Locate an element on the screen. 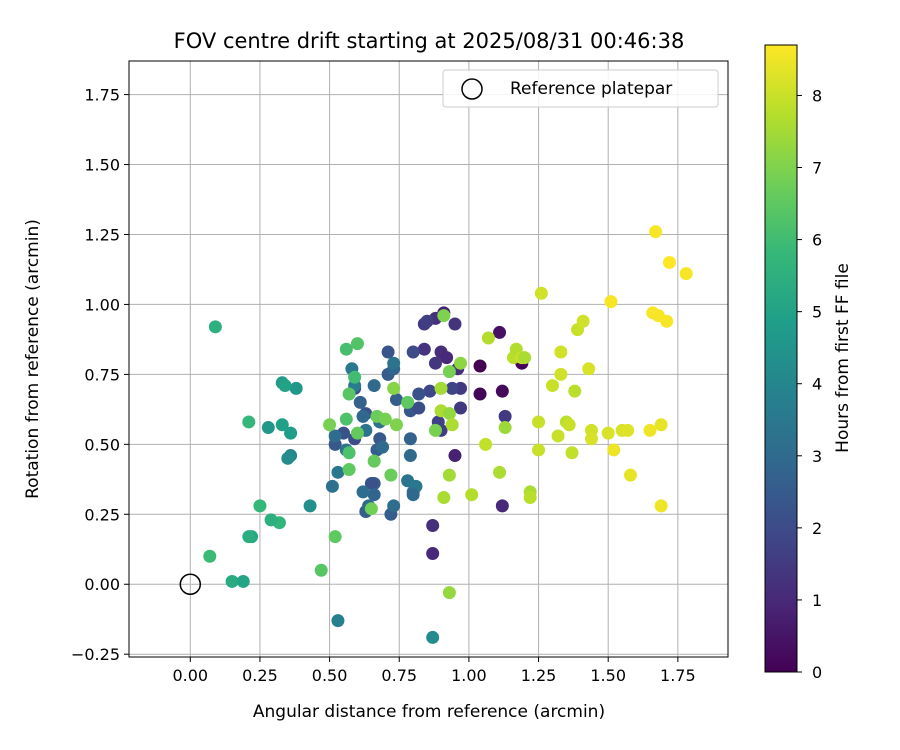  y-tick-label: −0.25 is located at coordinates (95, 654).